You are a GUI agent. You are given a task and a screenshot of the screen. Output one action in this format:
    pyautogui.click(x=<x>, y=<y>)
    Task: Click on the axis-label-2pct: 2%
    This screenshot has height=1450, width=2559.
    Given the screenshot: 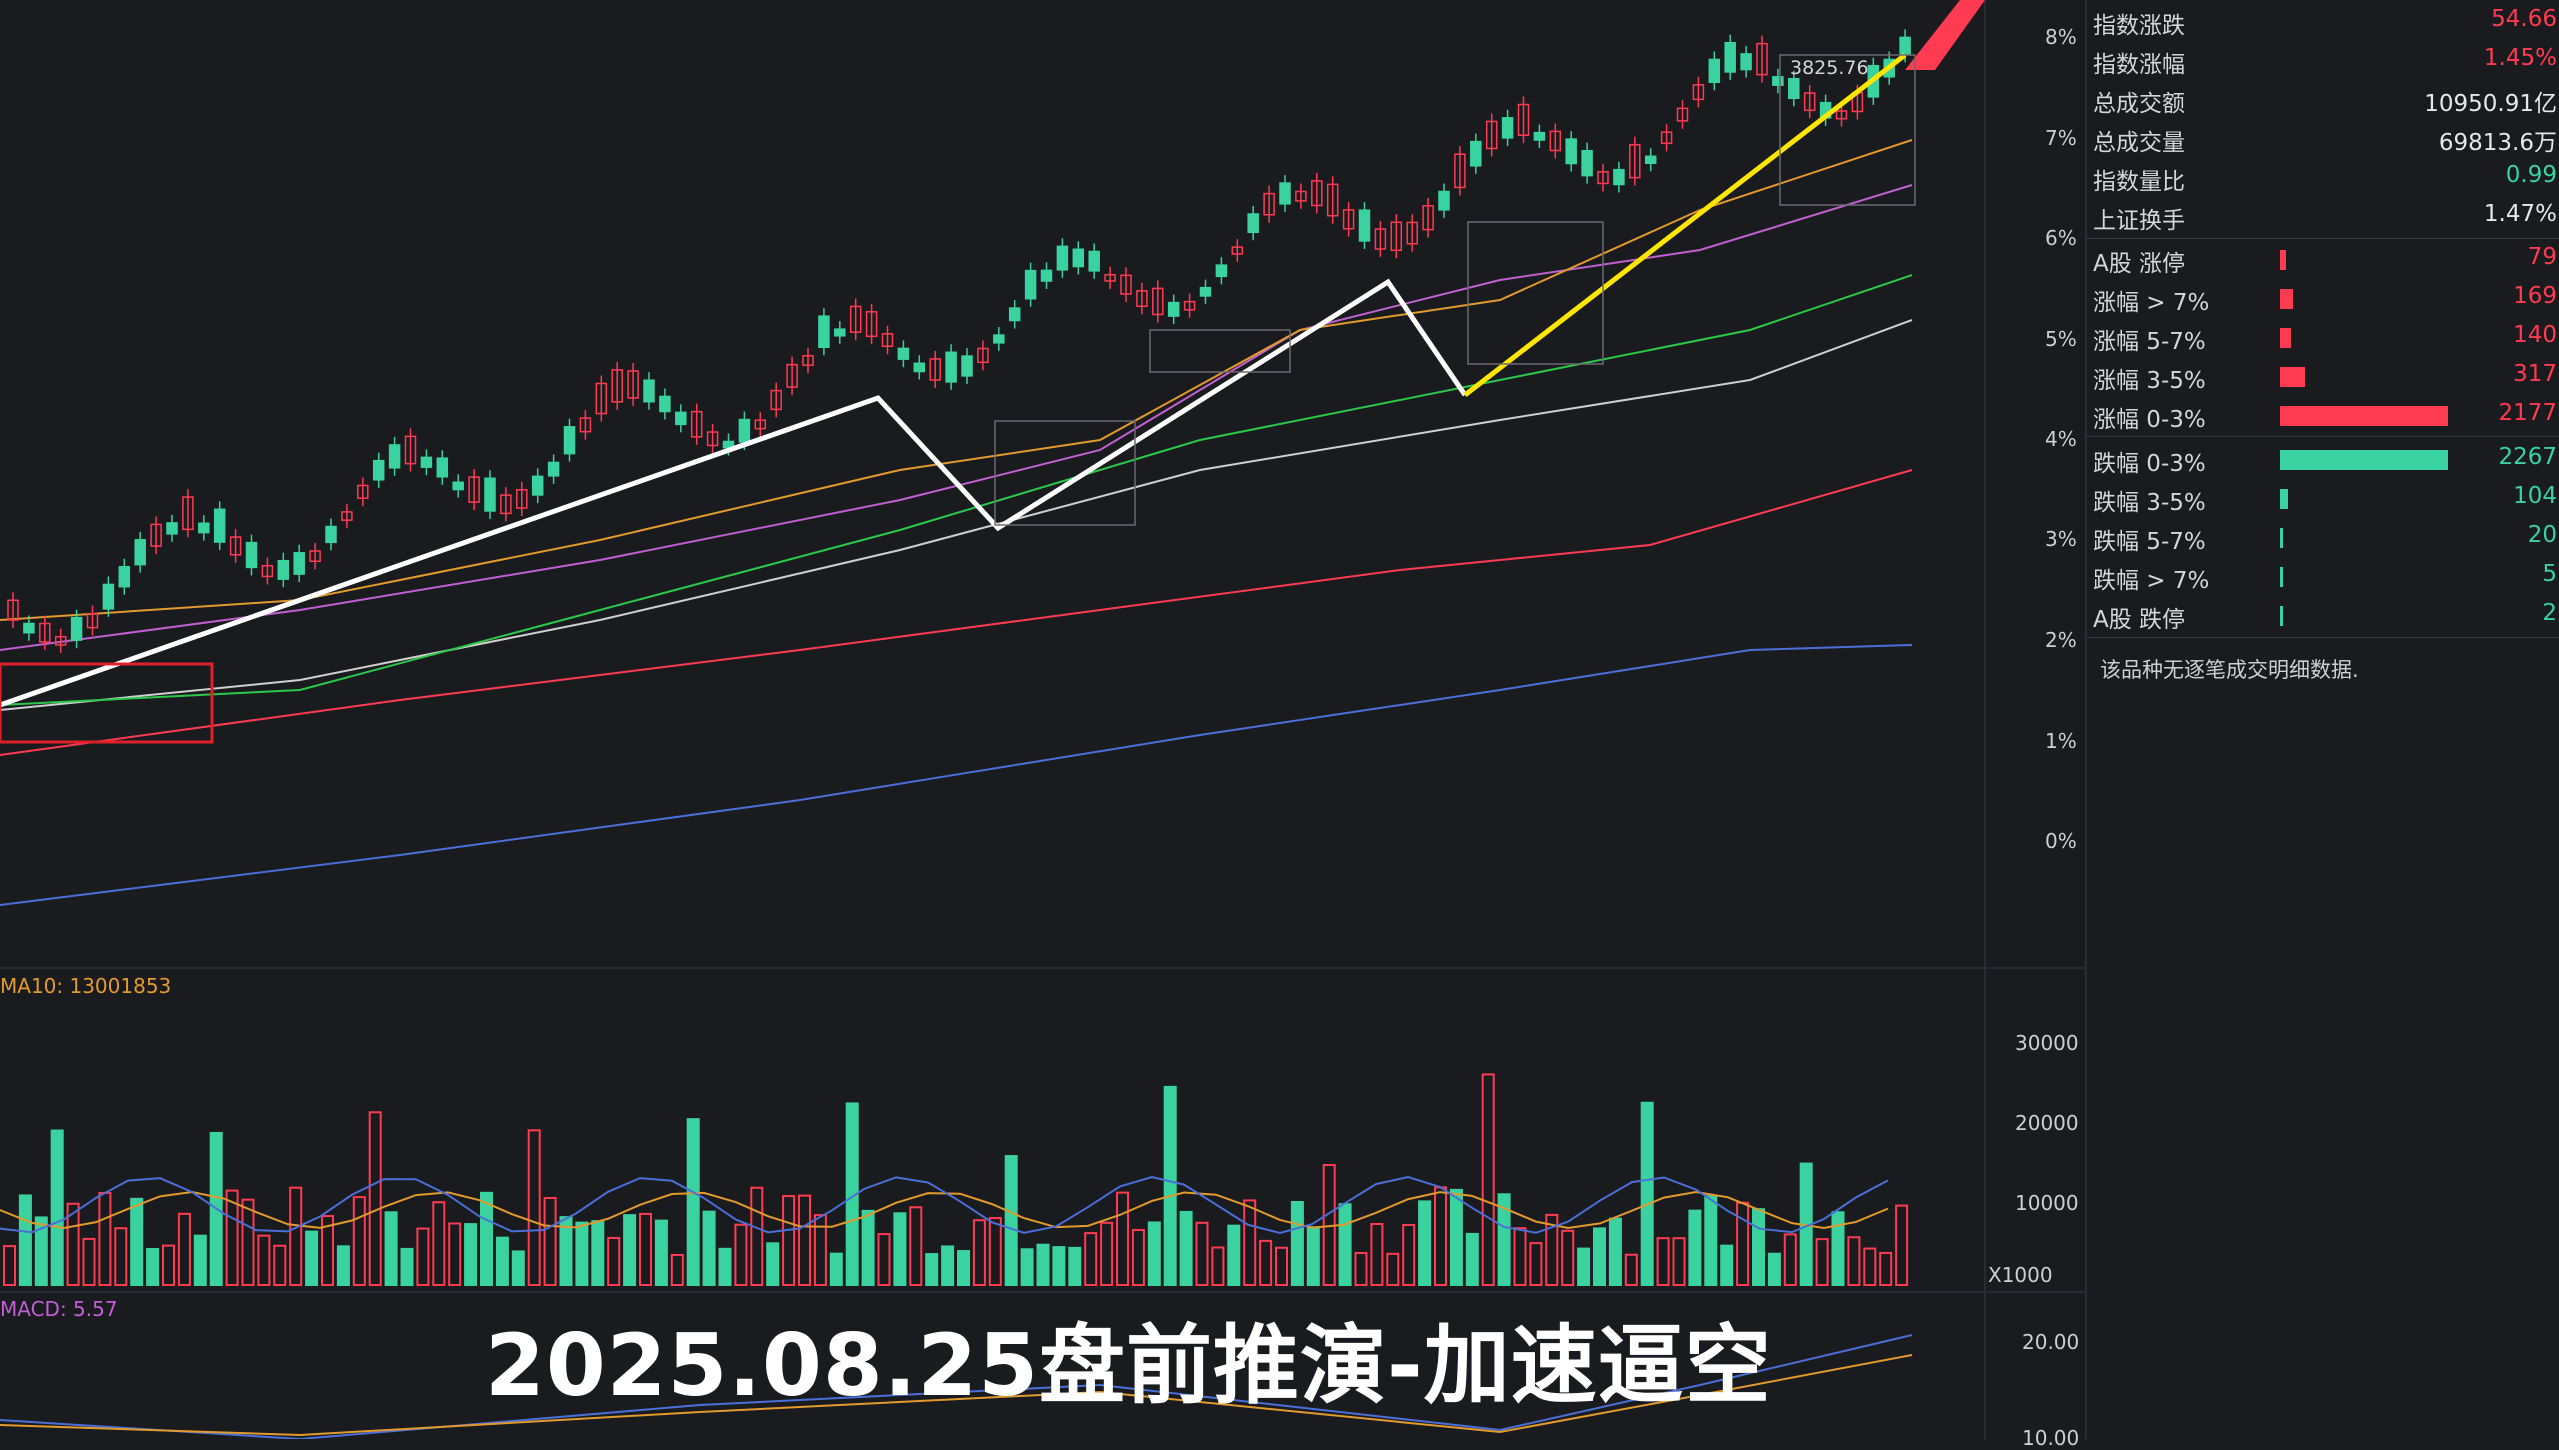 What is the action you would take?
    pyautogui.click(x=2061, y=640)
    